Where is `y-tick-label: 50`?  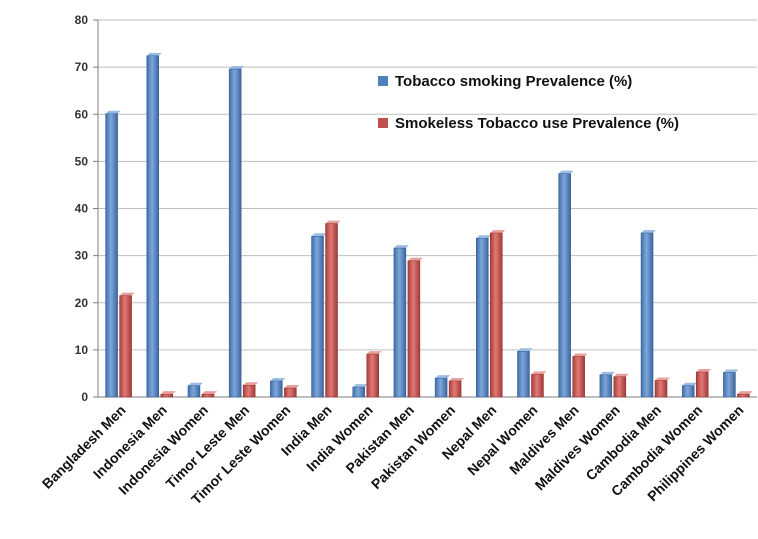 y-tick-label: 50 is located at coordinates (82, 161).